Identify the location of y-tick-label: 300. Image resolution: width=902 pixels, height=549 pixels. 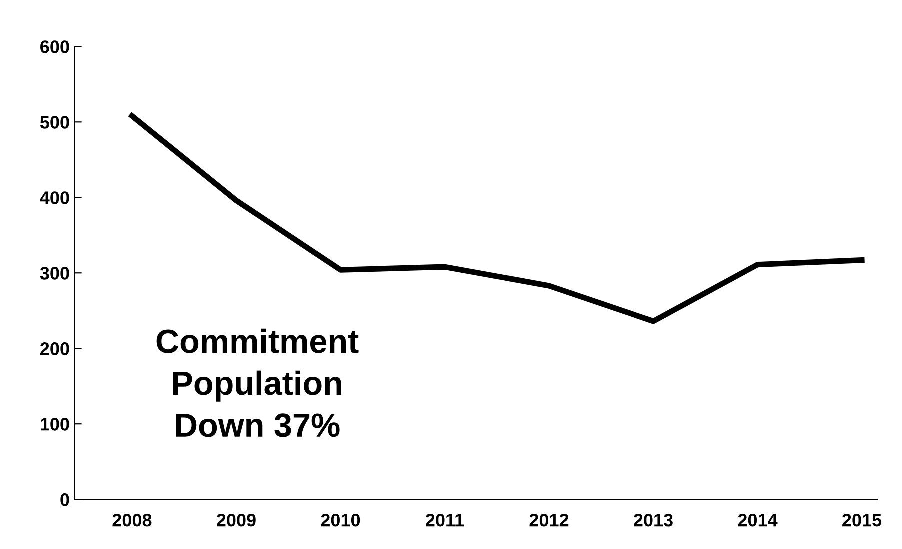
(55, 273).